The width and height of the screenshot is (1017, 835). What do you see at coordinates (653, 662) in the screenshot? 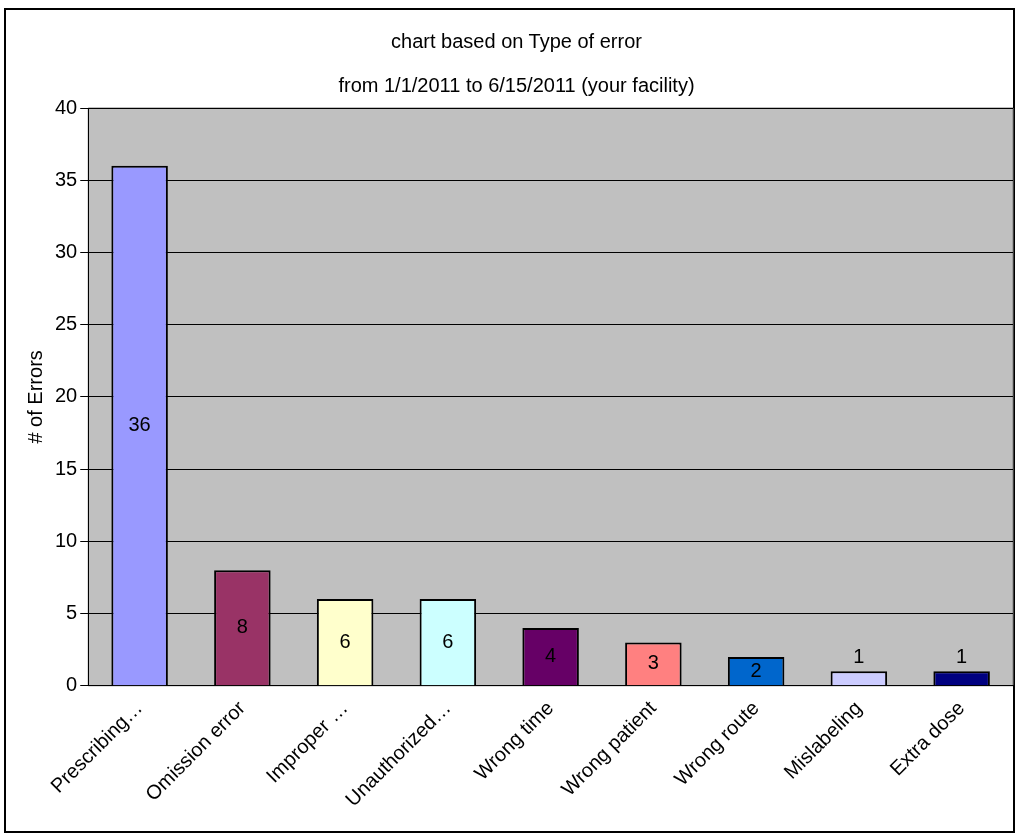
I see `data-label: 3` at bounding box center [653, 662].